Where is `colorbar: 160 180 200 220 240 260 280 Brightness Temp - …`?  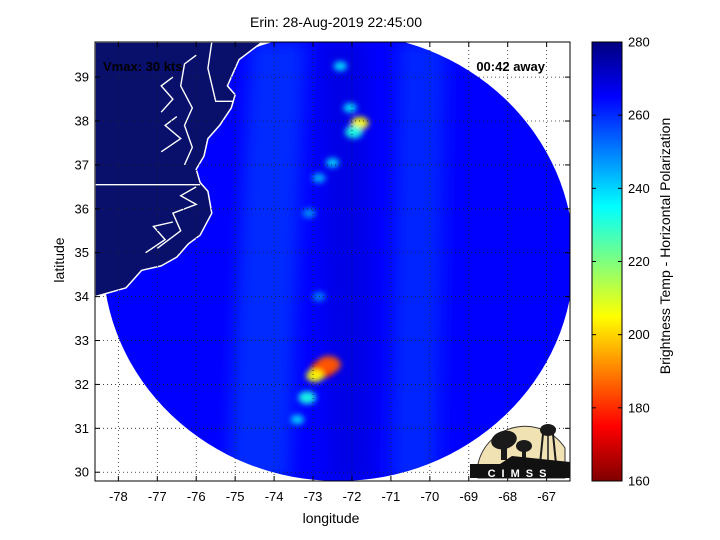 colorbar: 160 180 200 220 240 260 280 Brightness Temp - … is located at coordinates (632, 262).